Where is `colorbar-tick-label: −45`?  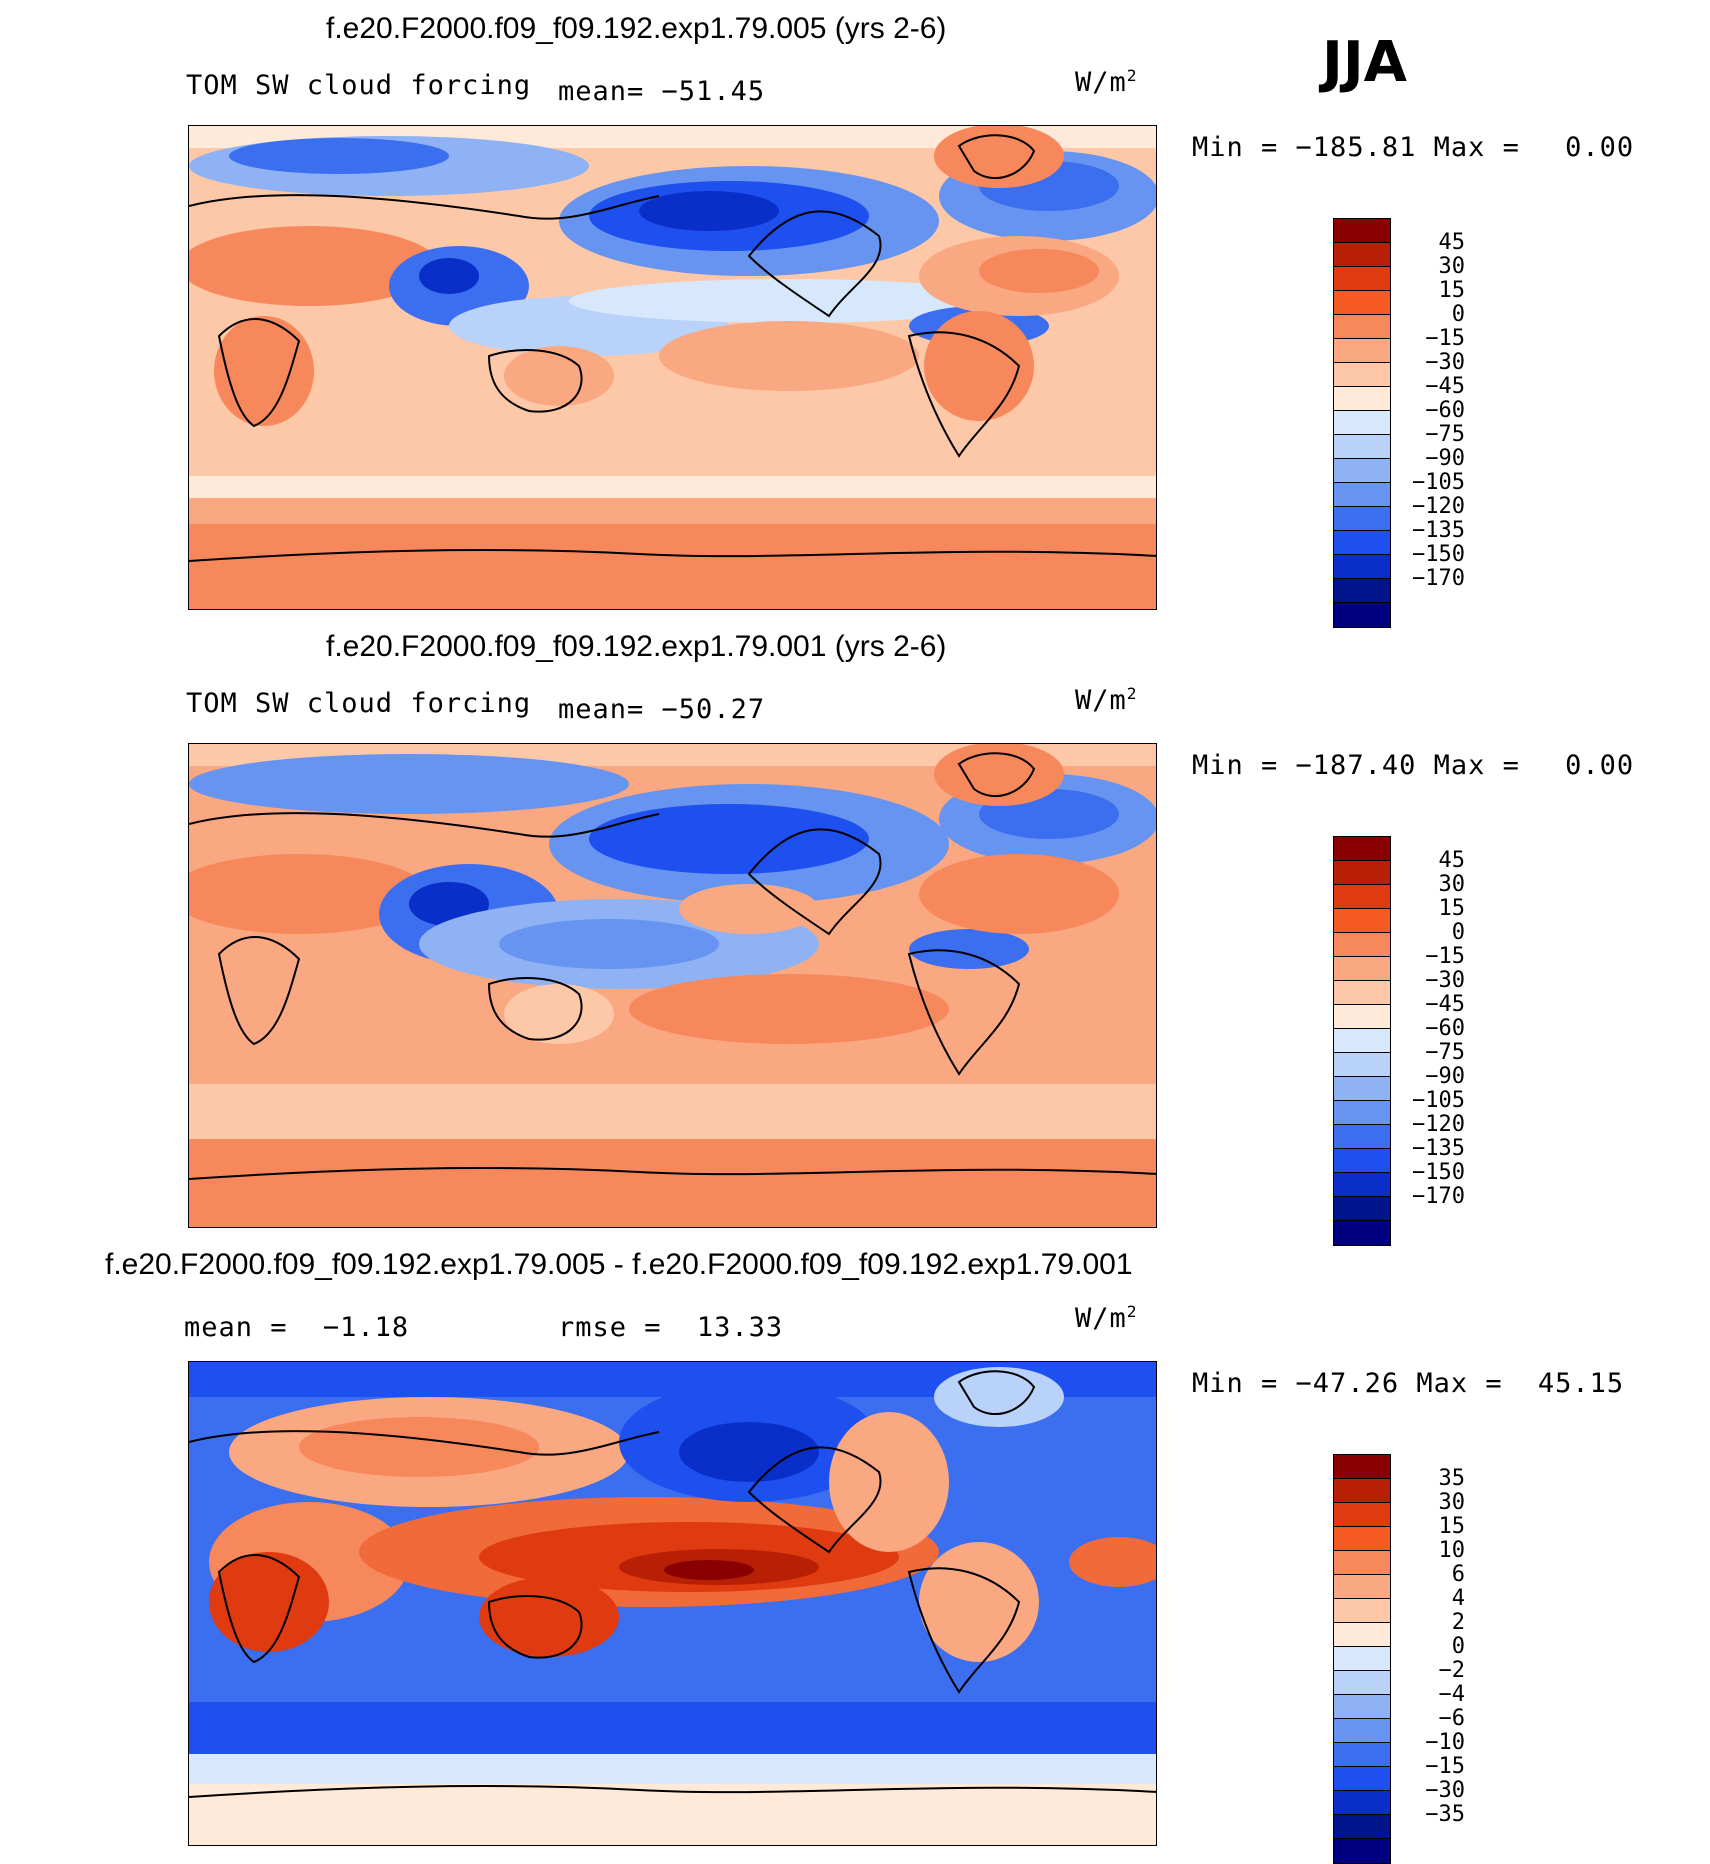 colorbar-tick-label: −45 is located at coordinates (1445, 386).